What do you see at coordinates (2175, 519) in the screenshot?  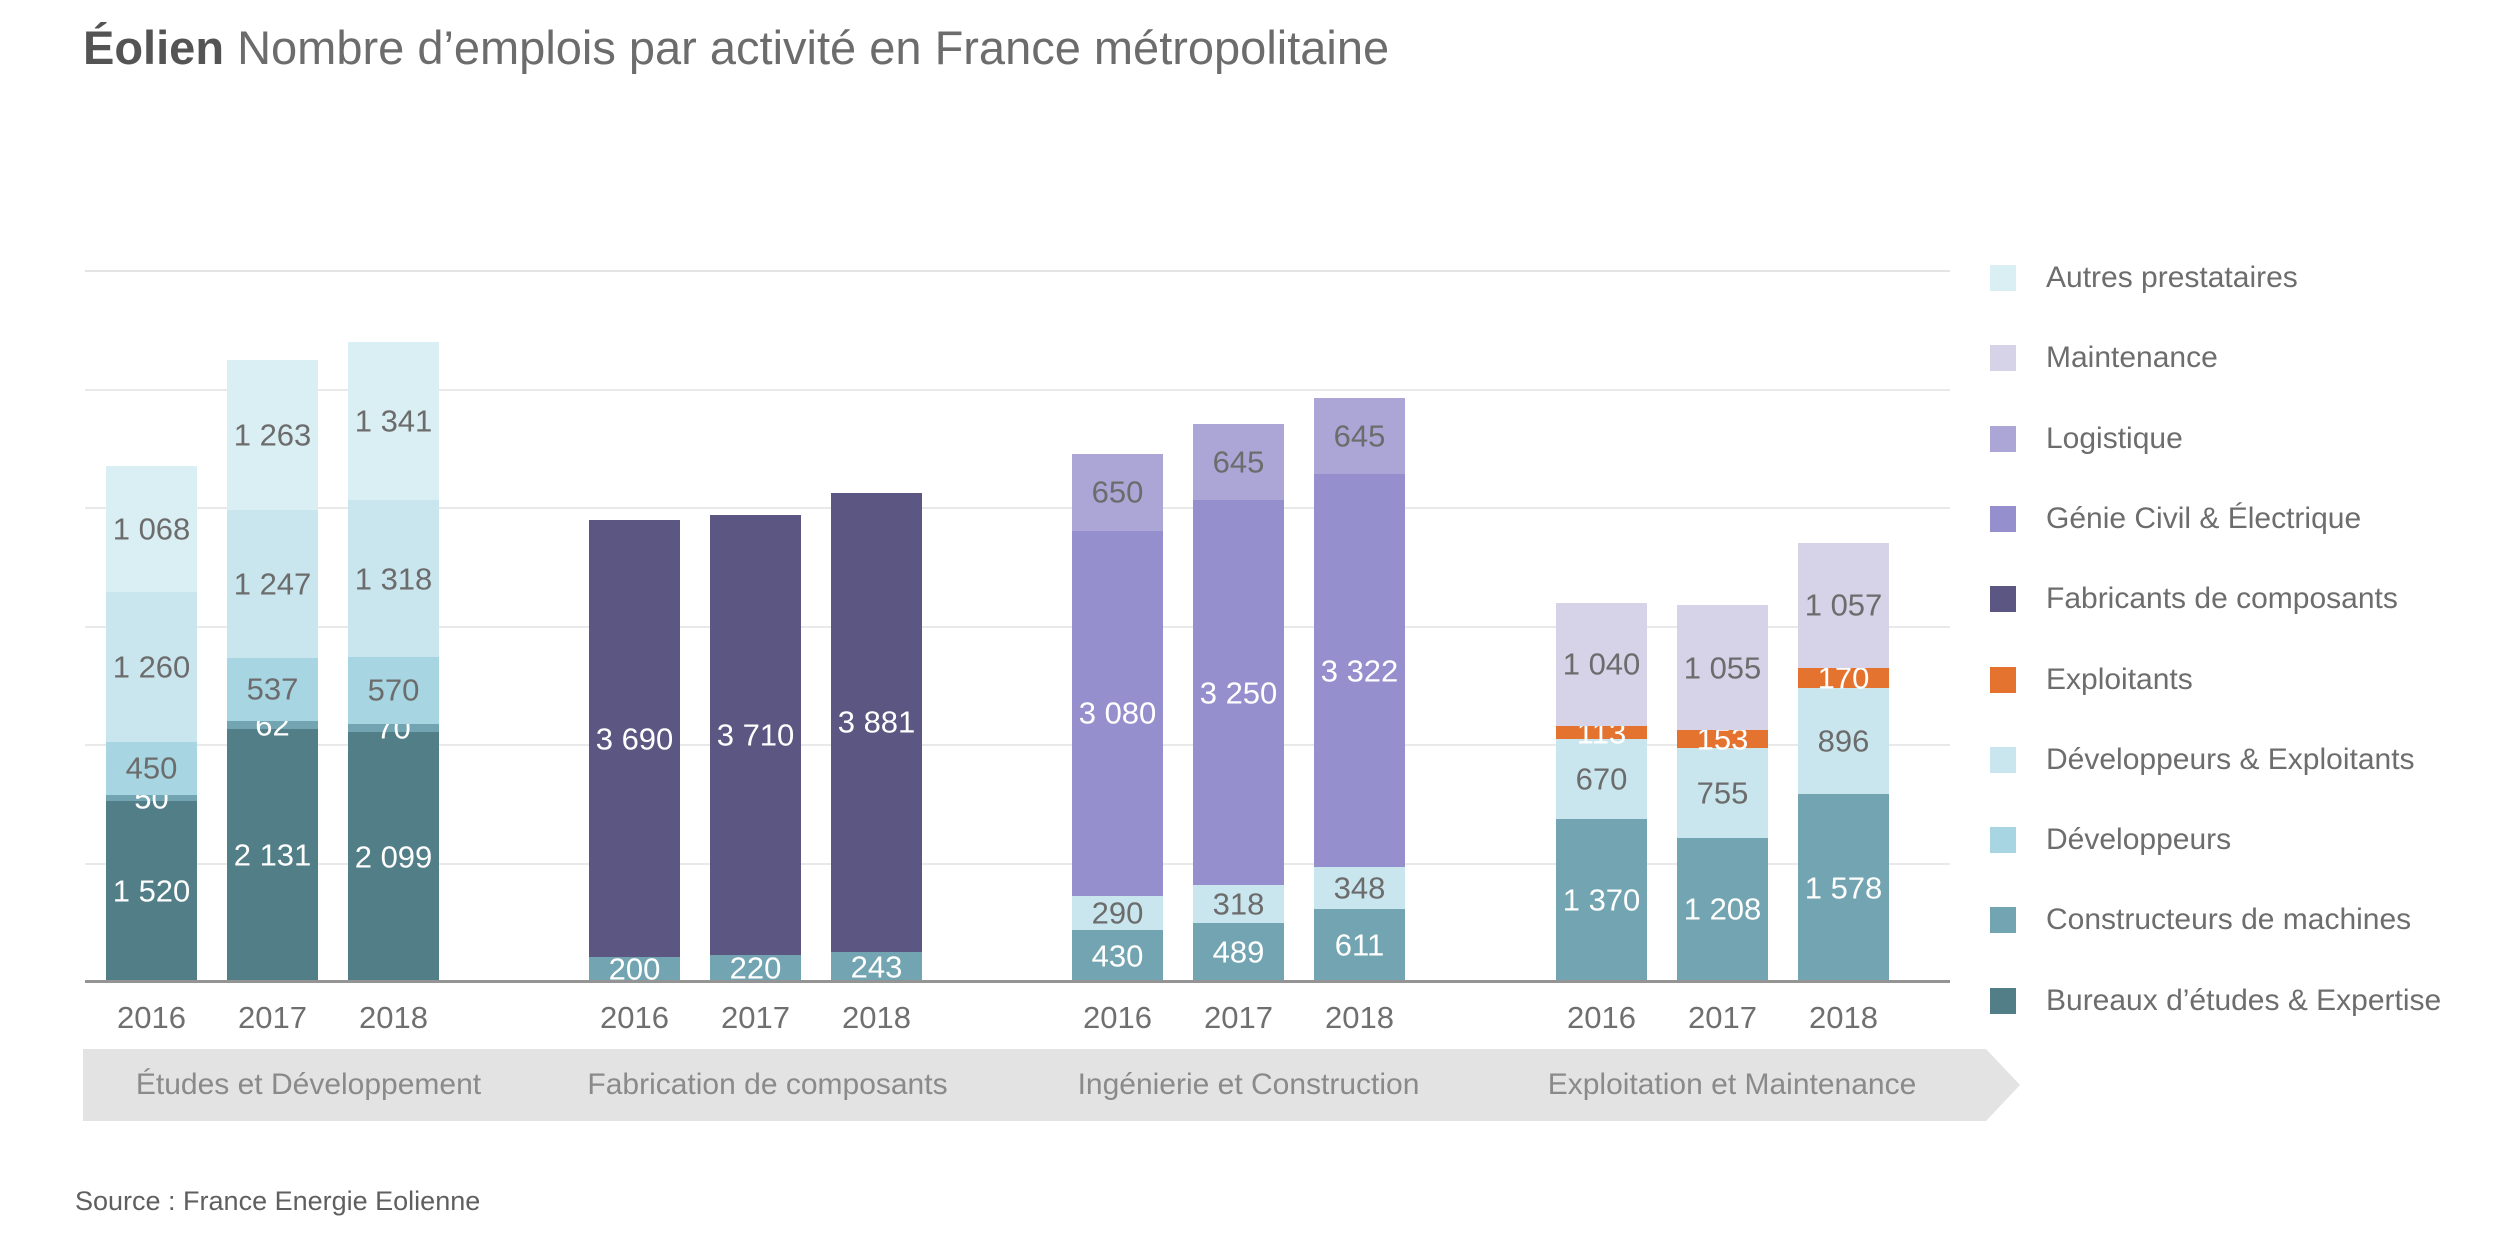 I see `legend-item-genie: Génie Civil & Électrique` at bounding box center [2175, 519].